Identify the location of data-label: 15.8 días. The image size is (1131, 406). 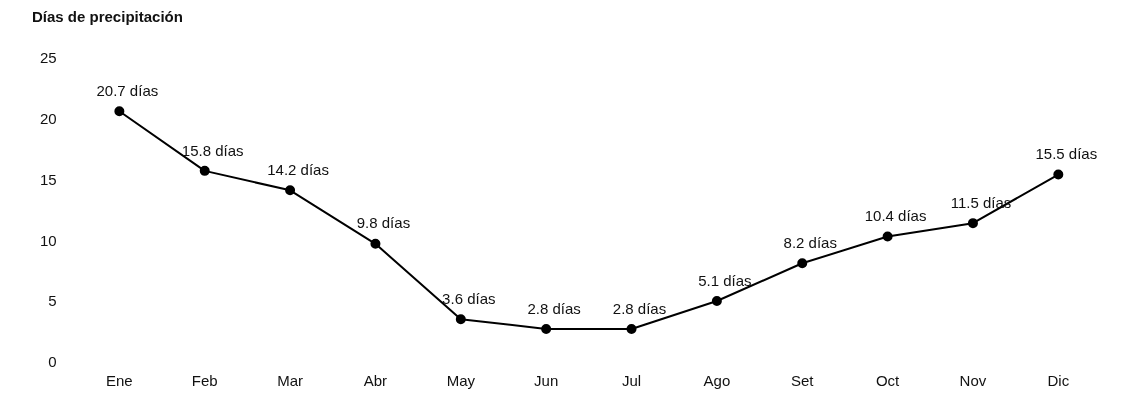
(212, 150).